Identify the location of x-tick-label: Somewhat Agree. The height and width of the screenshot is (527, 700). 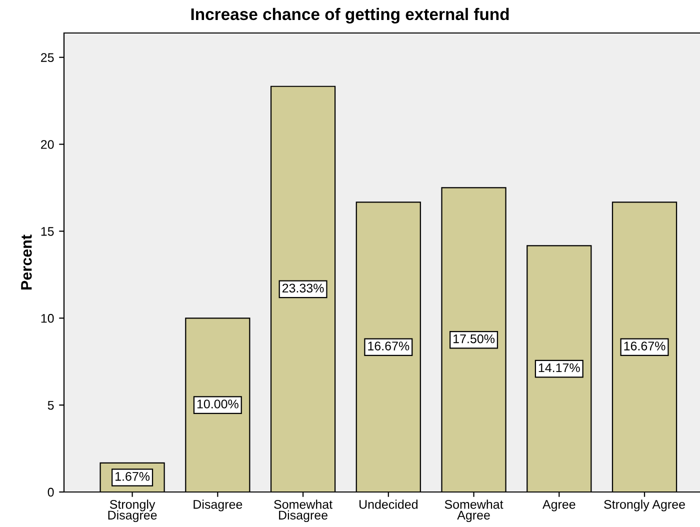
(474, 511).